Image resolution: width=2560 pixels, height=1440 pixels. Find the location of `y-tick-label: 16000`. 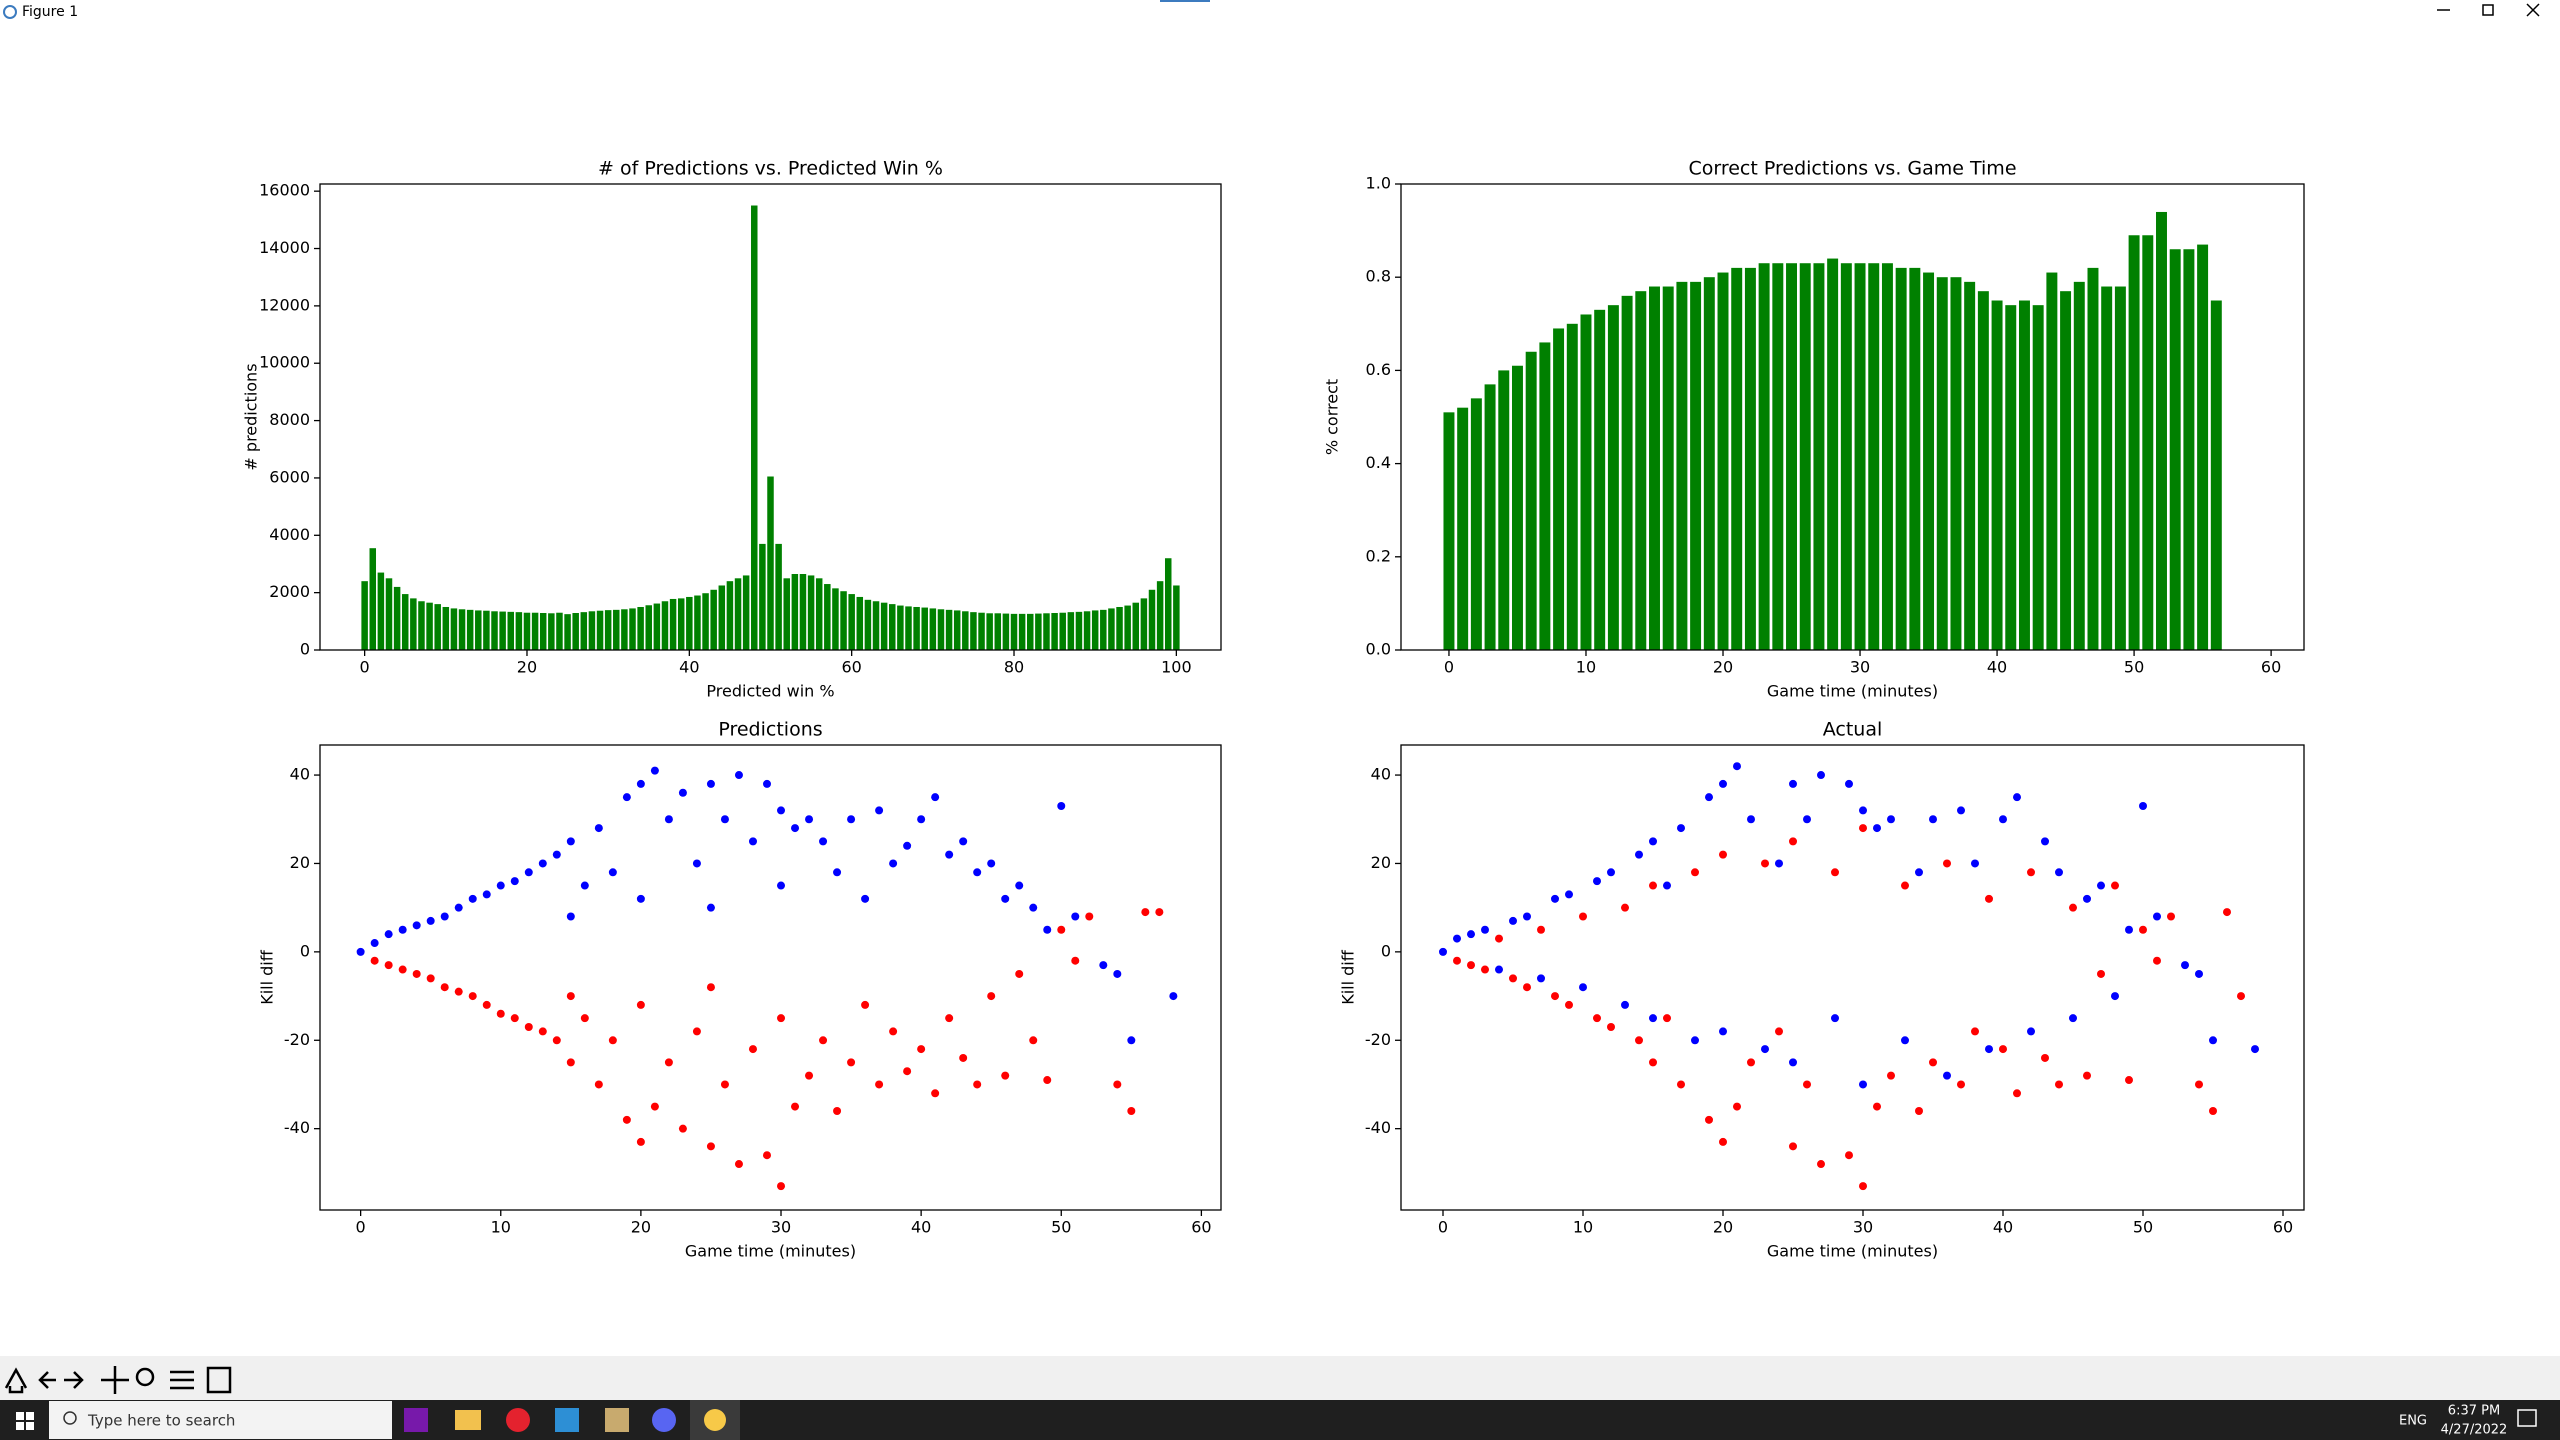

y-tick-label: 16000 is located at coordinates (284, 190).